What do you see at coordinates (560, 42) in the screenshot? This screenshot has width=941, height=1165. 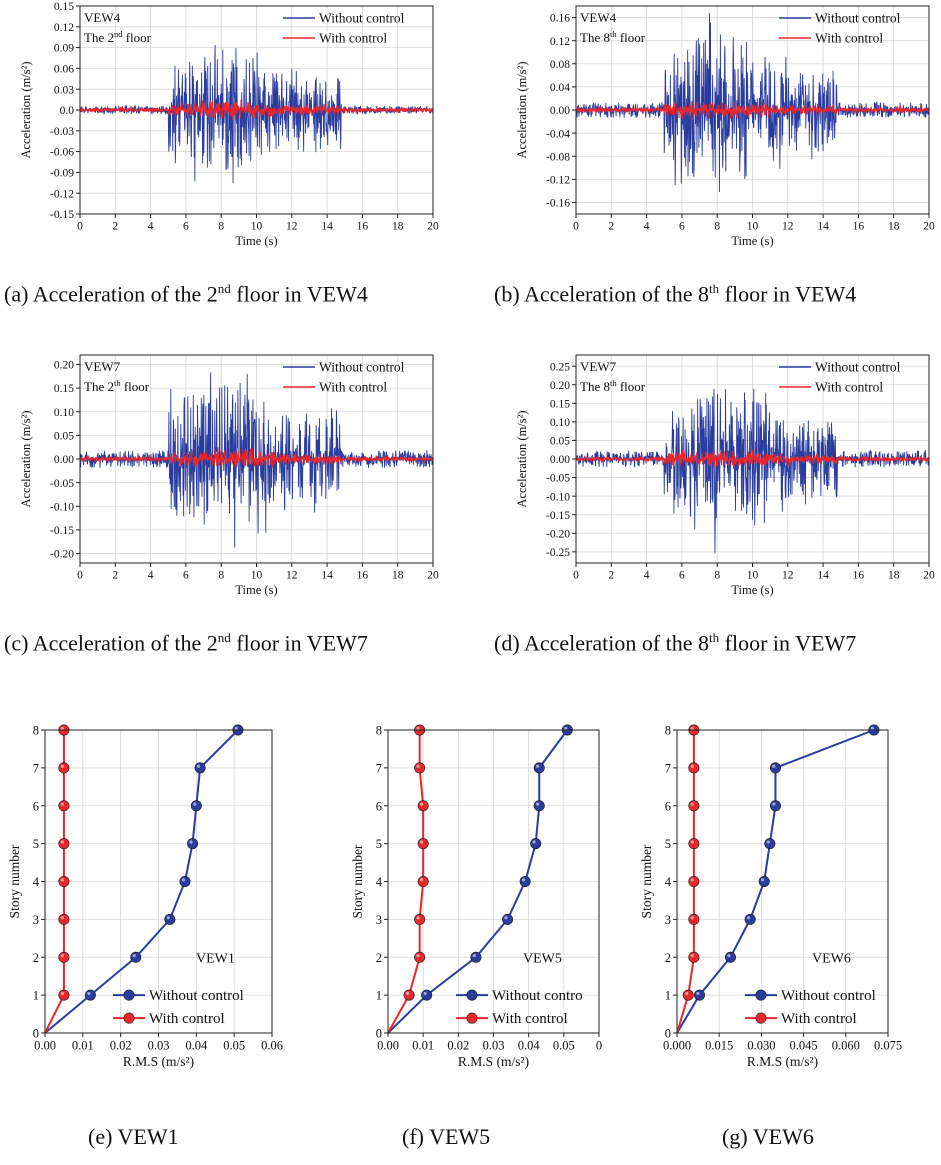 I see `y-tick-label: 0.12` at bounding box center [560, 42].